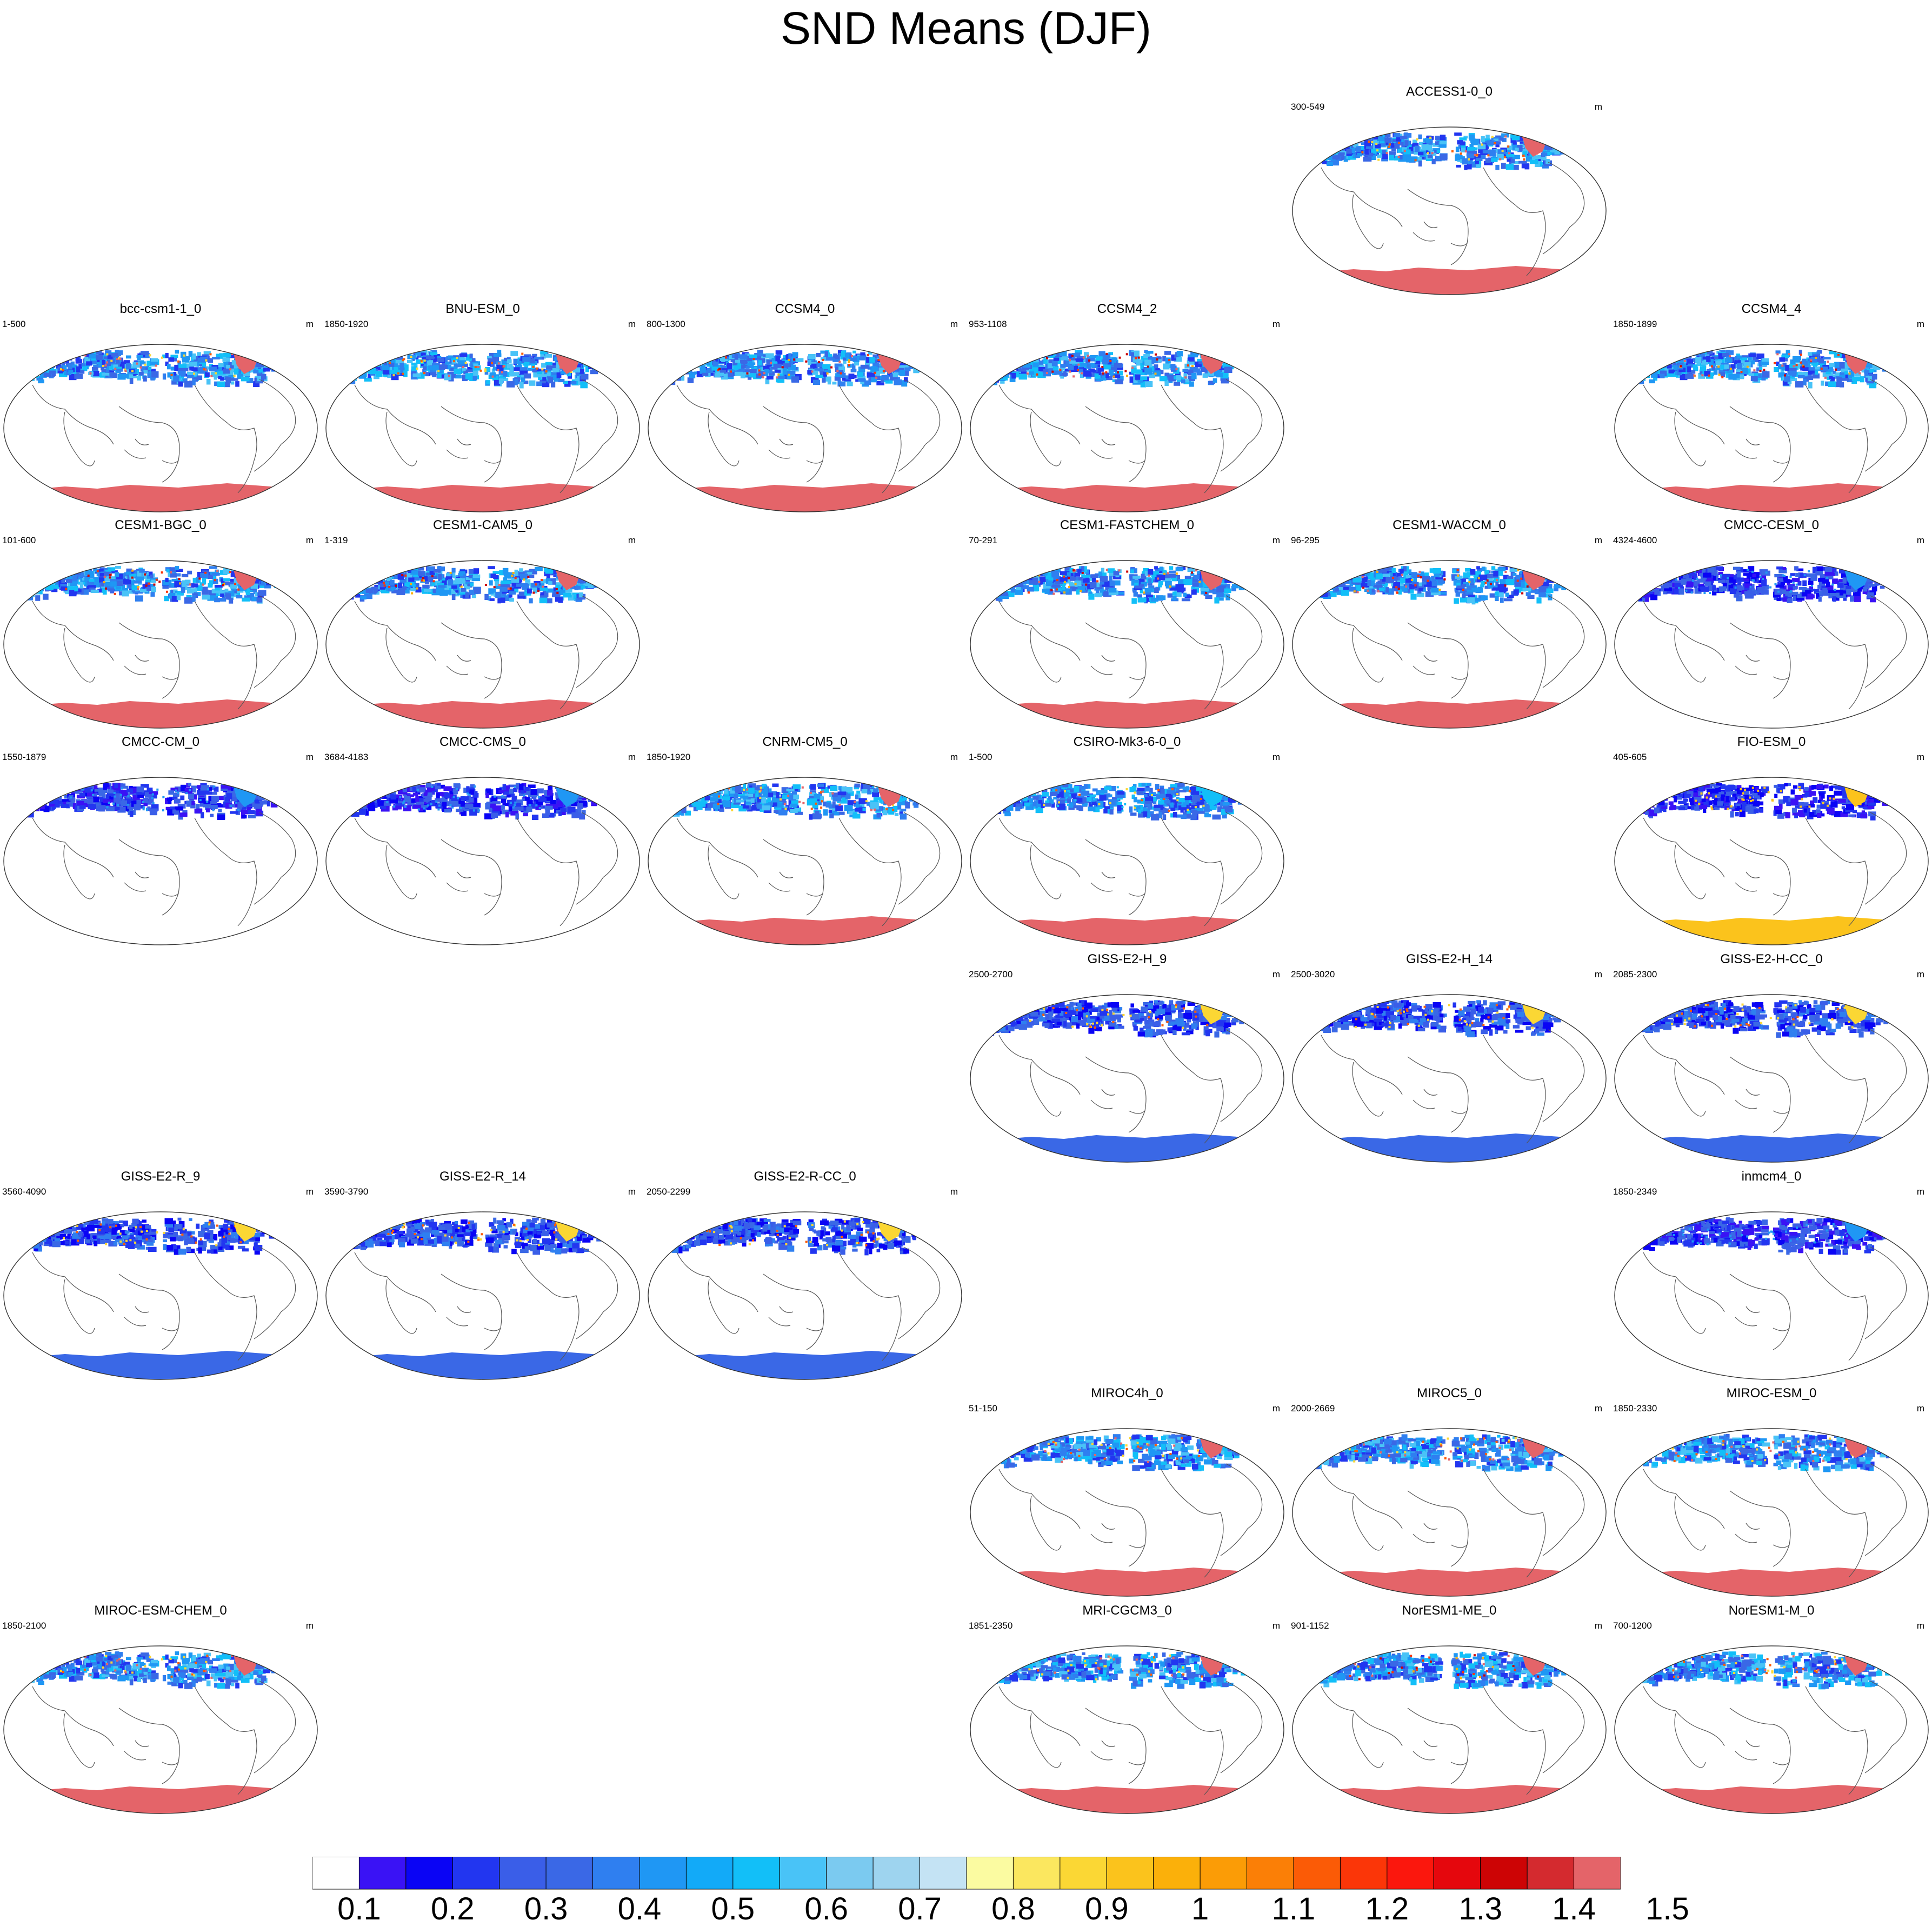  Describe the element at coordinates (1635, 1408) in the screenshot. I see `panel-year-range: 1850-2330` at that location.